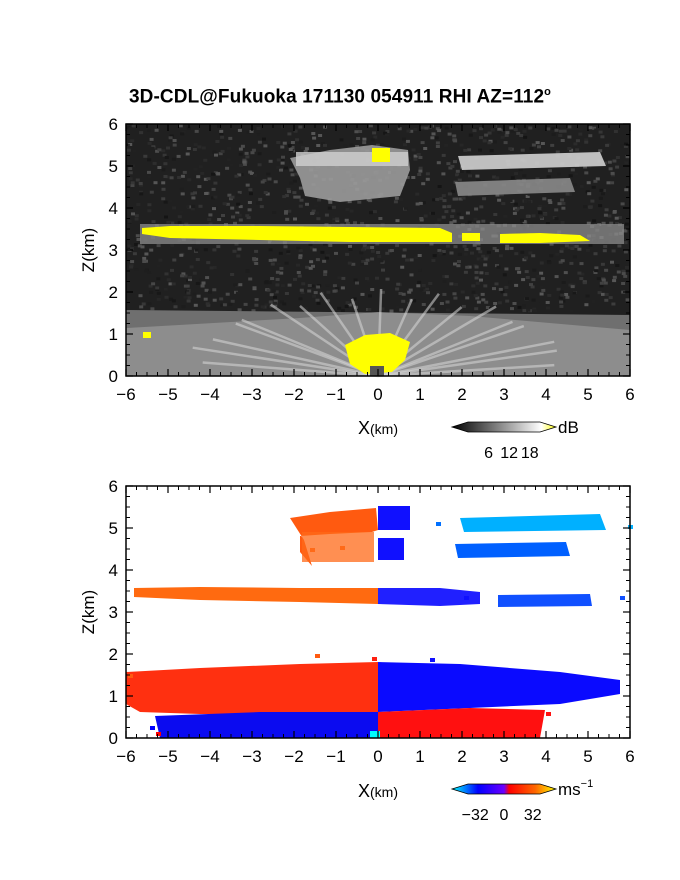 The image size is (680, 880). I want to click on boundary-layer-west-echo, so click(252, 689).